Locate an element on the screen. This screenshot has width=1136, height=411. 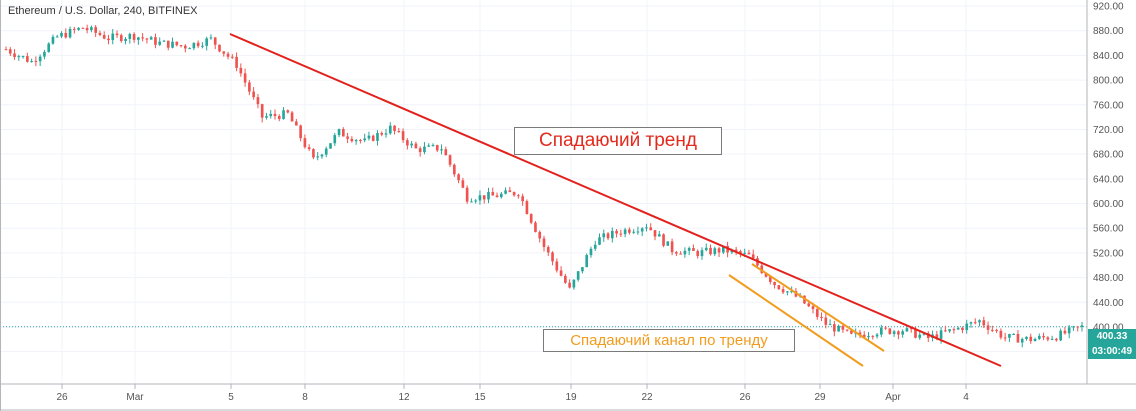
channel-upper-line is located at coordinates (818, 307).